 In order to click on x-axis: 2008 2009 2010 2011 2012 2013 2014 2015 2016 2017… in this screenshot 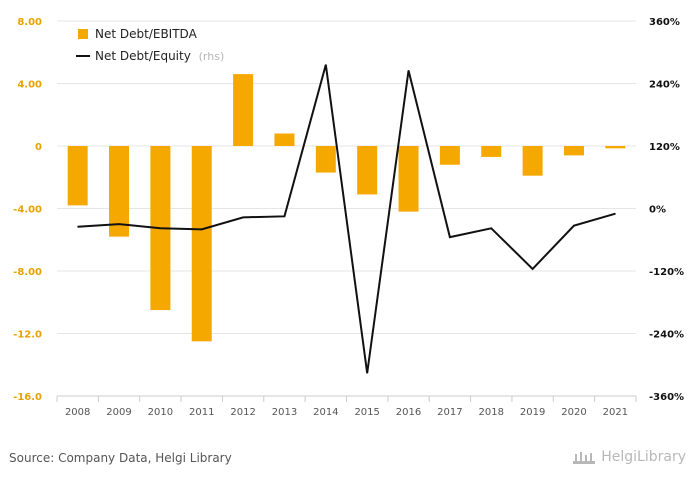, I will do `click(346, 412)`.